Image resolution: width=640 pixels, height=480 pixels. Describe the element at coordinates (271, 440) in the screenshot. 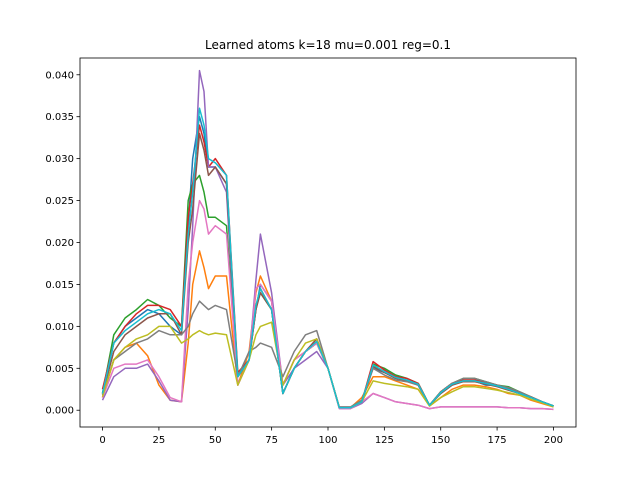

I see `x-tick-label: 75` at that location.